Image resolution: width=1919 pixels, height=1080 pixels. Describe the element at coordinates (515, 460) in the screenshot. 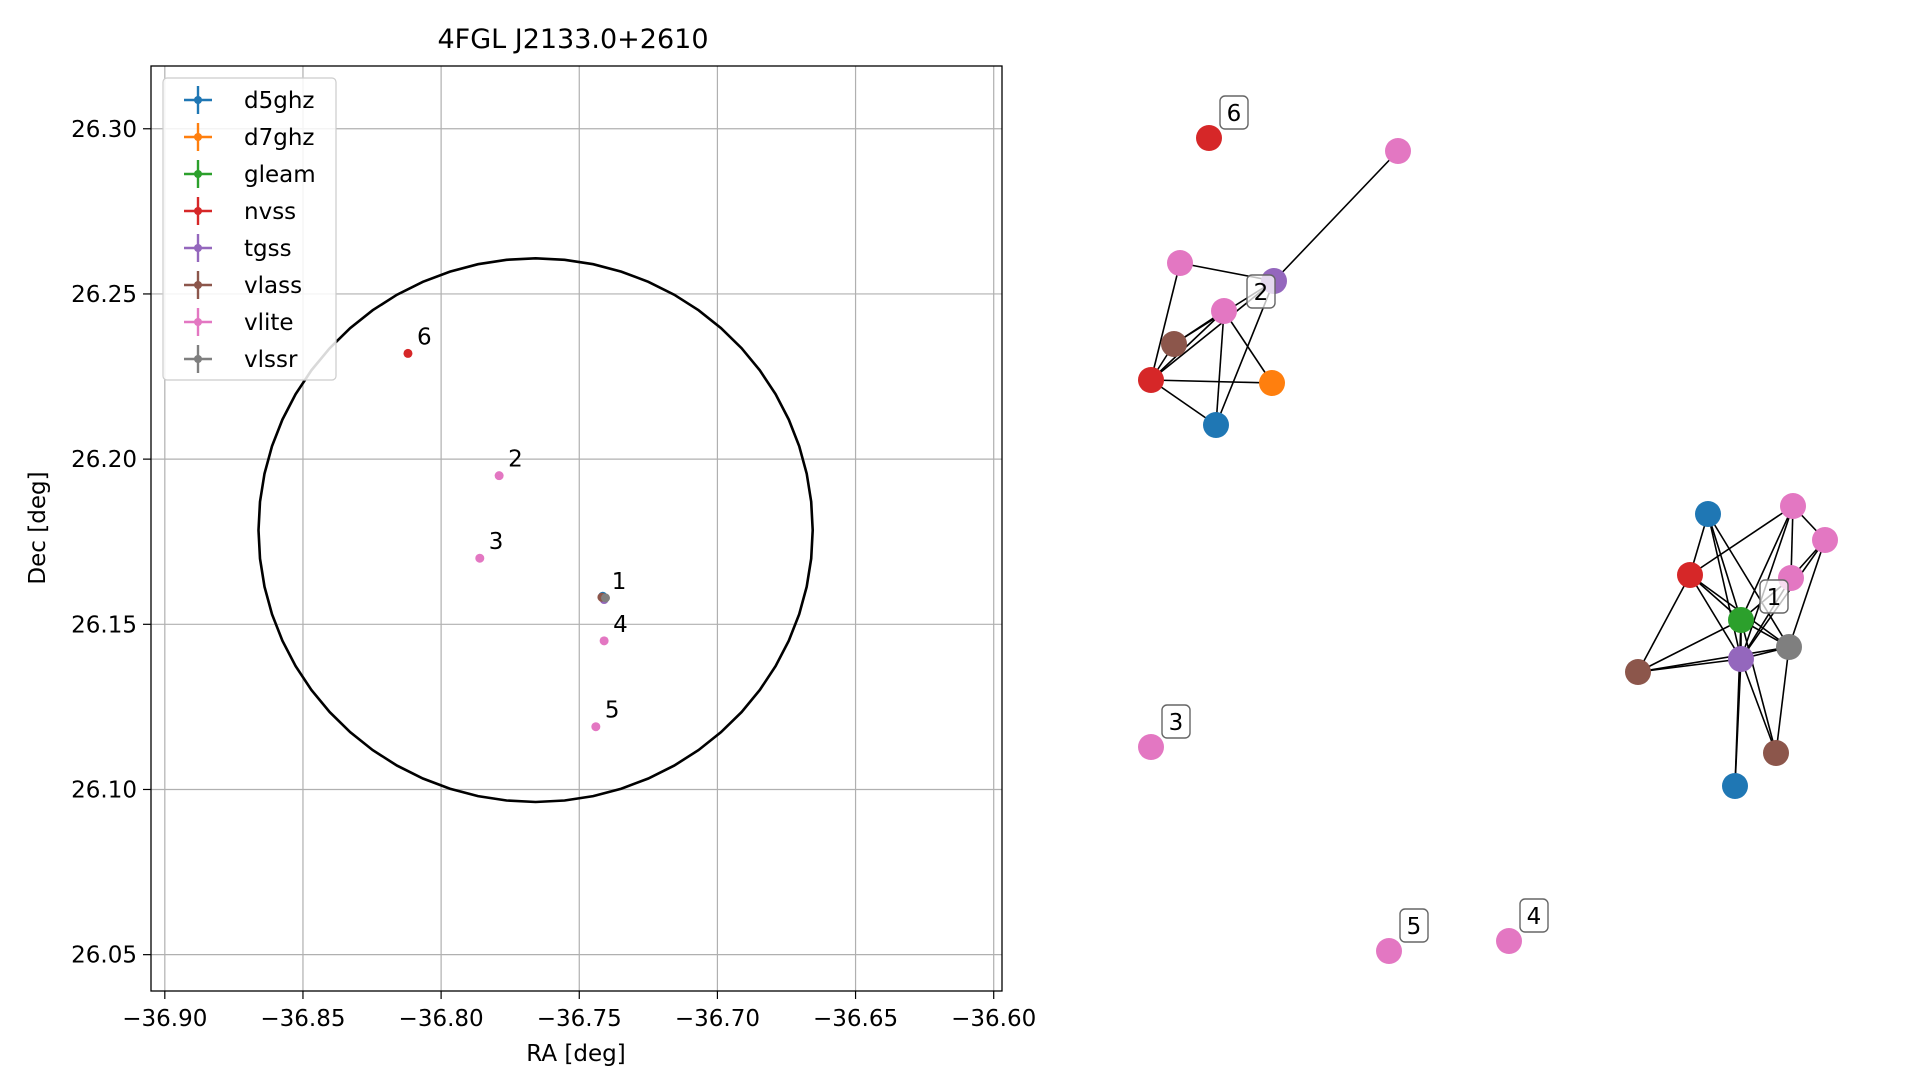

I see `source-annotation: 2` at that location.